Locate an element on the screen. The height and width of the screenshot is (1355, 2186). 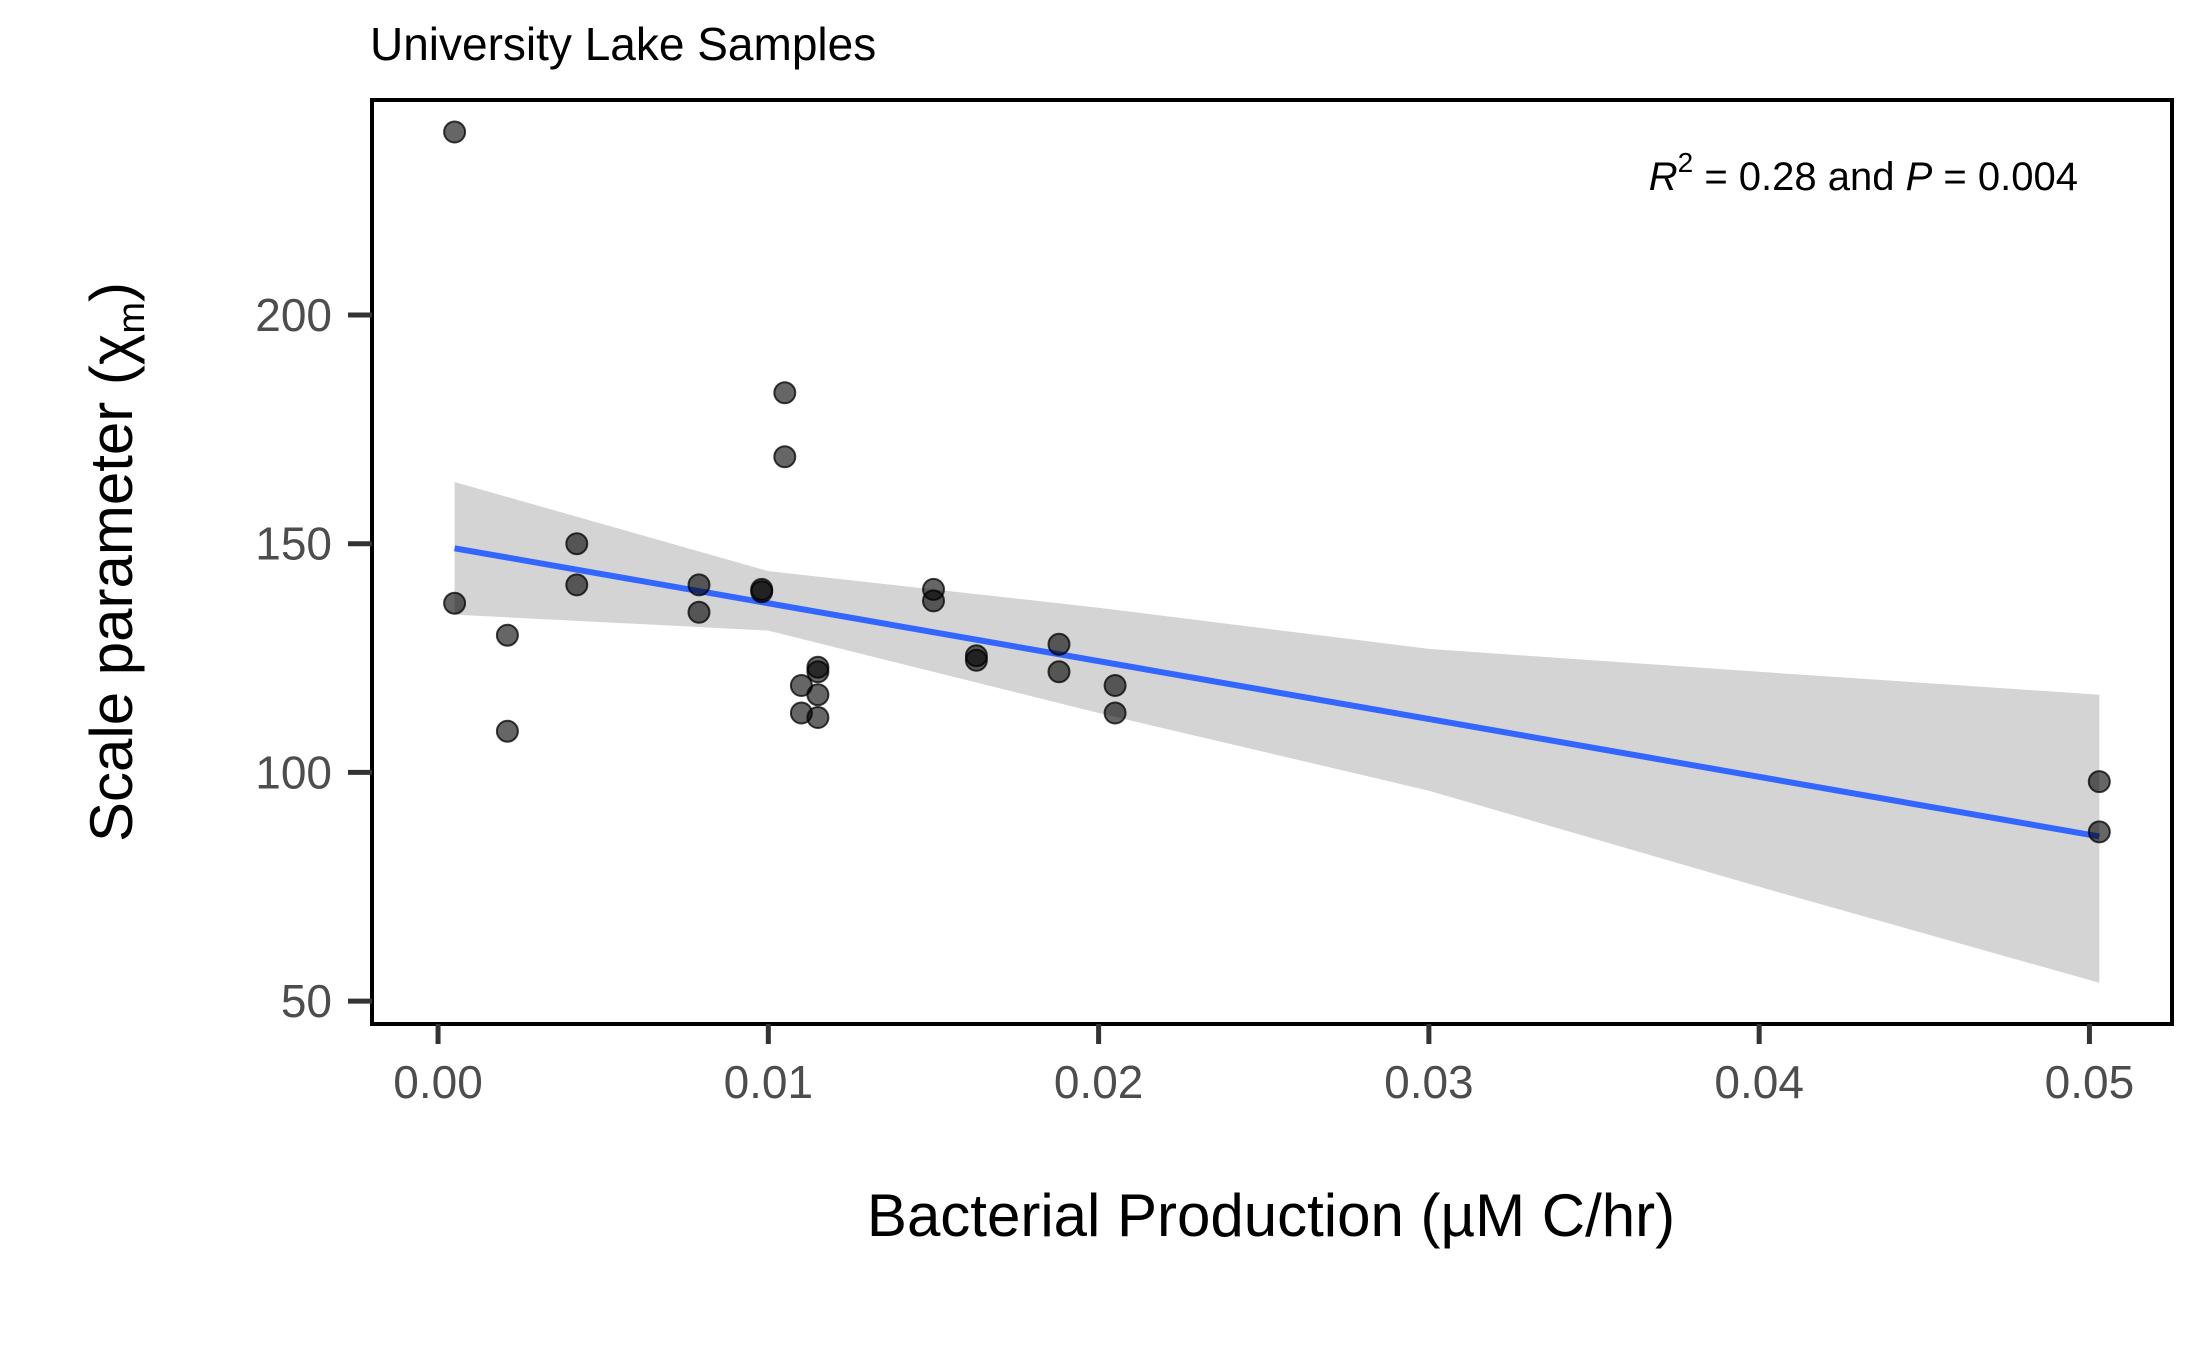
y-tick-label: 50 is located at coordinates (306, 1001).